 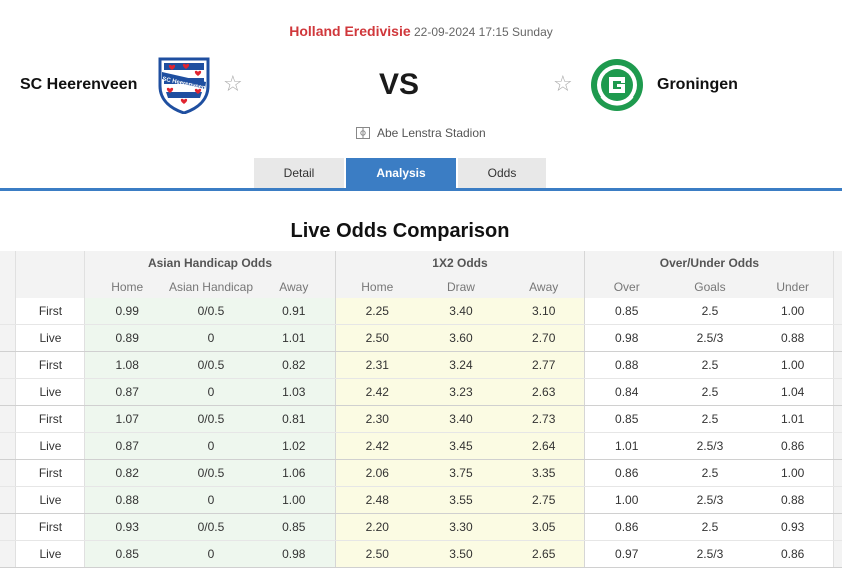 What do you see at coordinates (233, 83) in the screenshot?
I see `favorite-home-star-icon: ☆` at bounding box center [233, 83].